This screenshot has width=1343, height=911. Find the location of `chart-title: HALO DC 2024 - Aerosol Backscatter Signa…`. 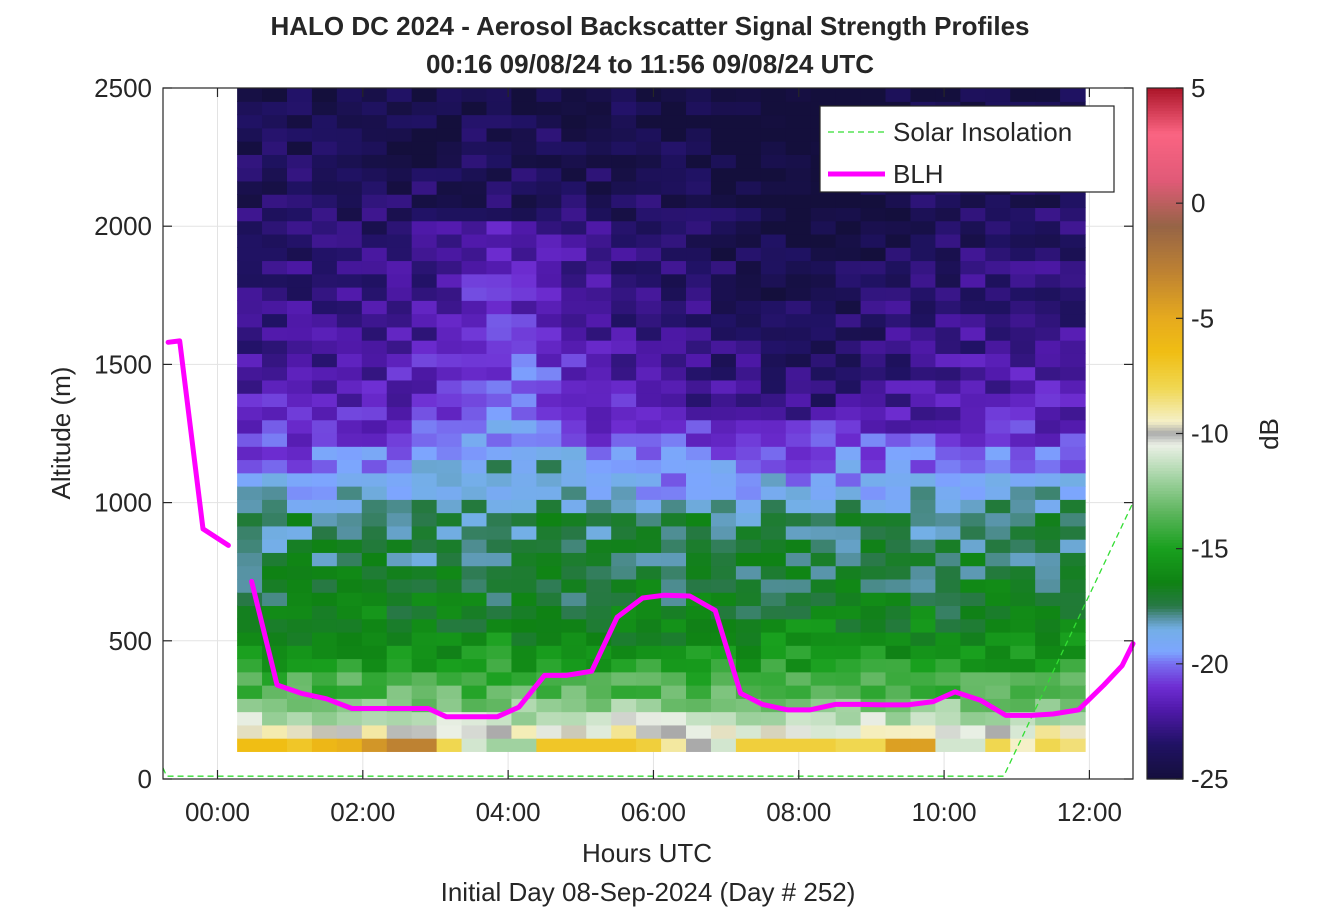

chart-title: HALO DC 2024 - Aerosol Backscatter Signa… is located at coordinates (649, 26).